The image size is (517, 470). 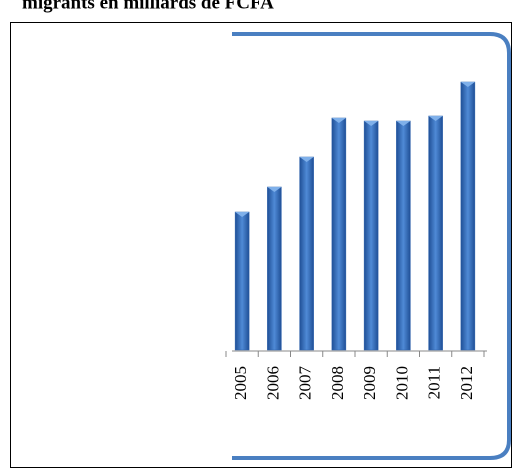 What do you see at coordinates (369, 383) in the screenshot?
I see `x-tick-label: 2009` at bounding box center [369, 383].